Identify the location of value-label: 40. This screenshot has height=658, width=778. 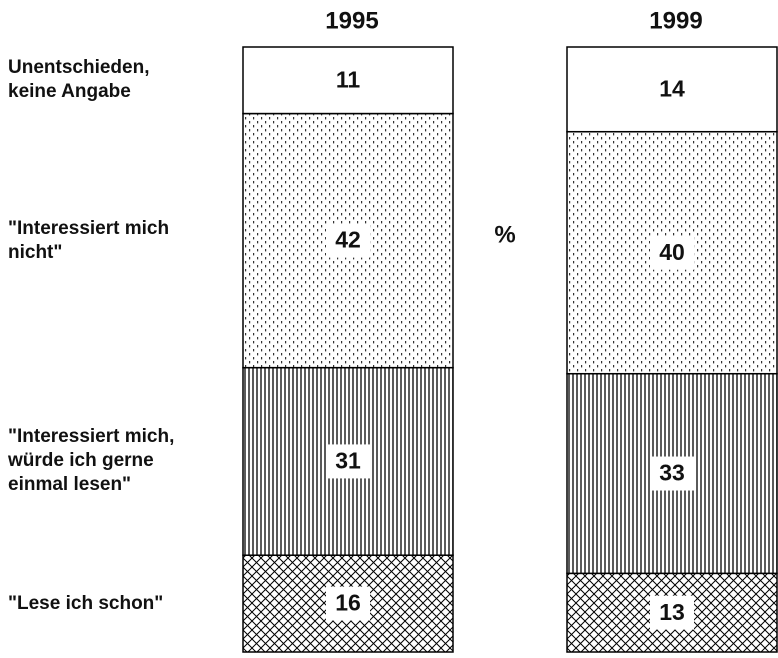
(672, 252).